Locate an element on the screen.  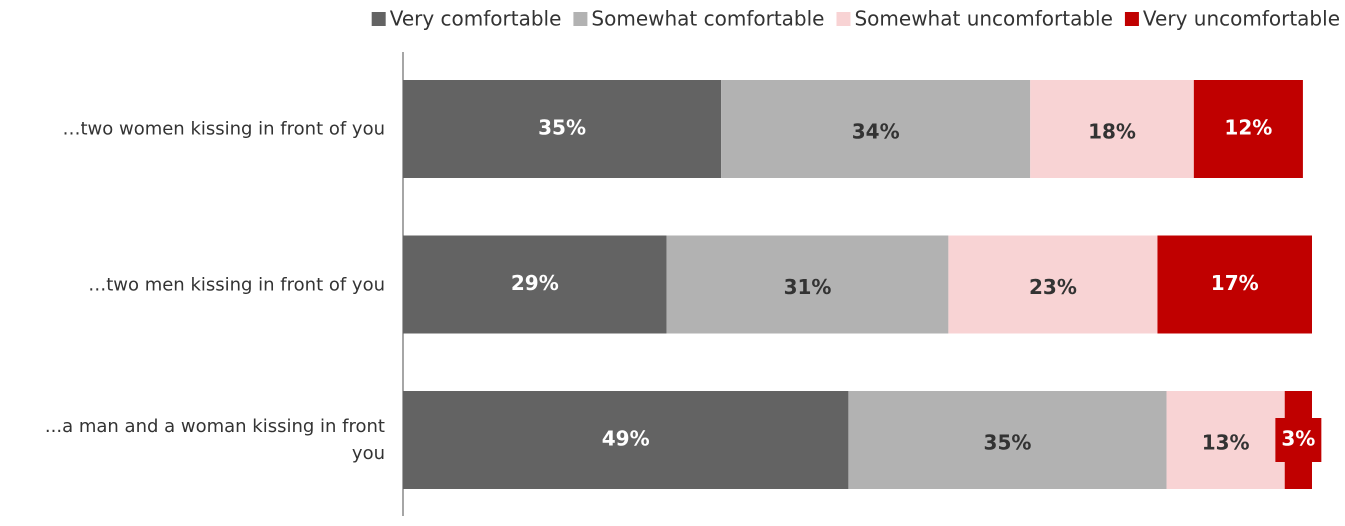
y-tick-label: …two women kissing in front of you is located at coordinates (223, 129).